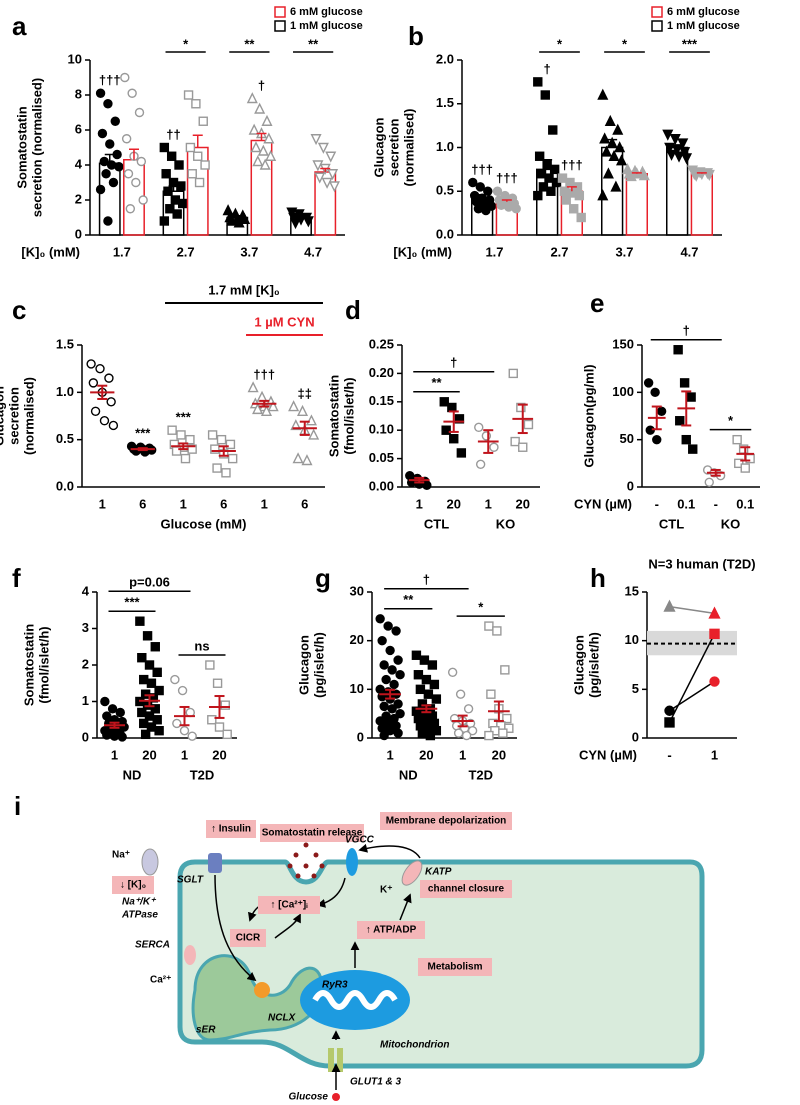  What do you see at coordinates (436, 382) in the screenshot?
I see `significance-label: **` at bounding box center [436, 382].